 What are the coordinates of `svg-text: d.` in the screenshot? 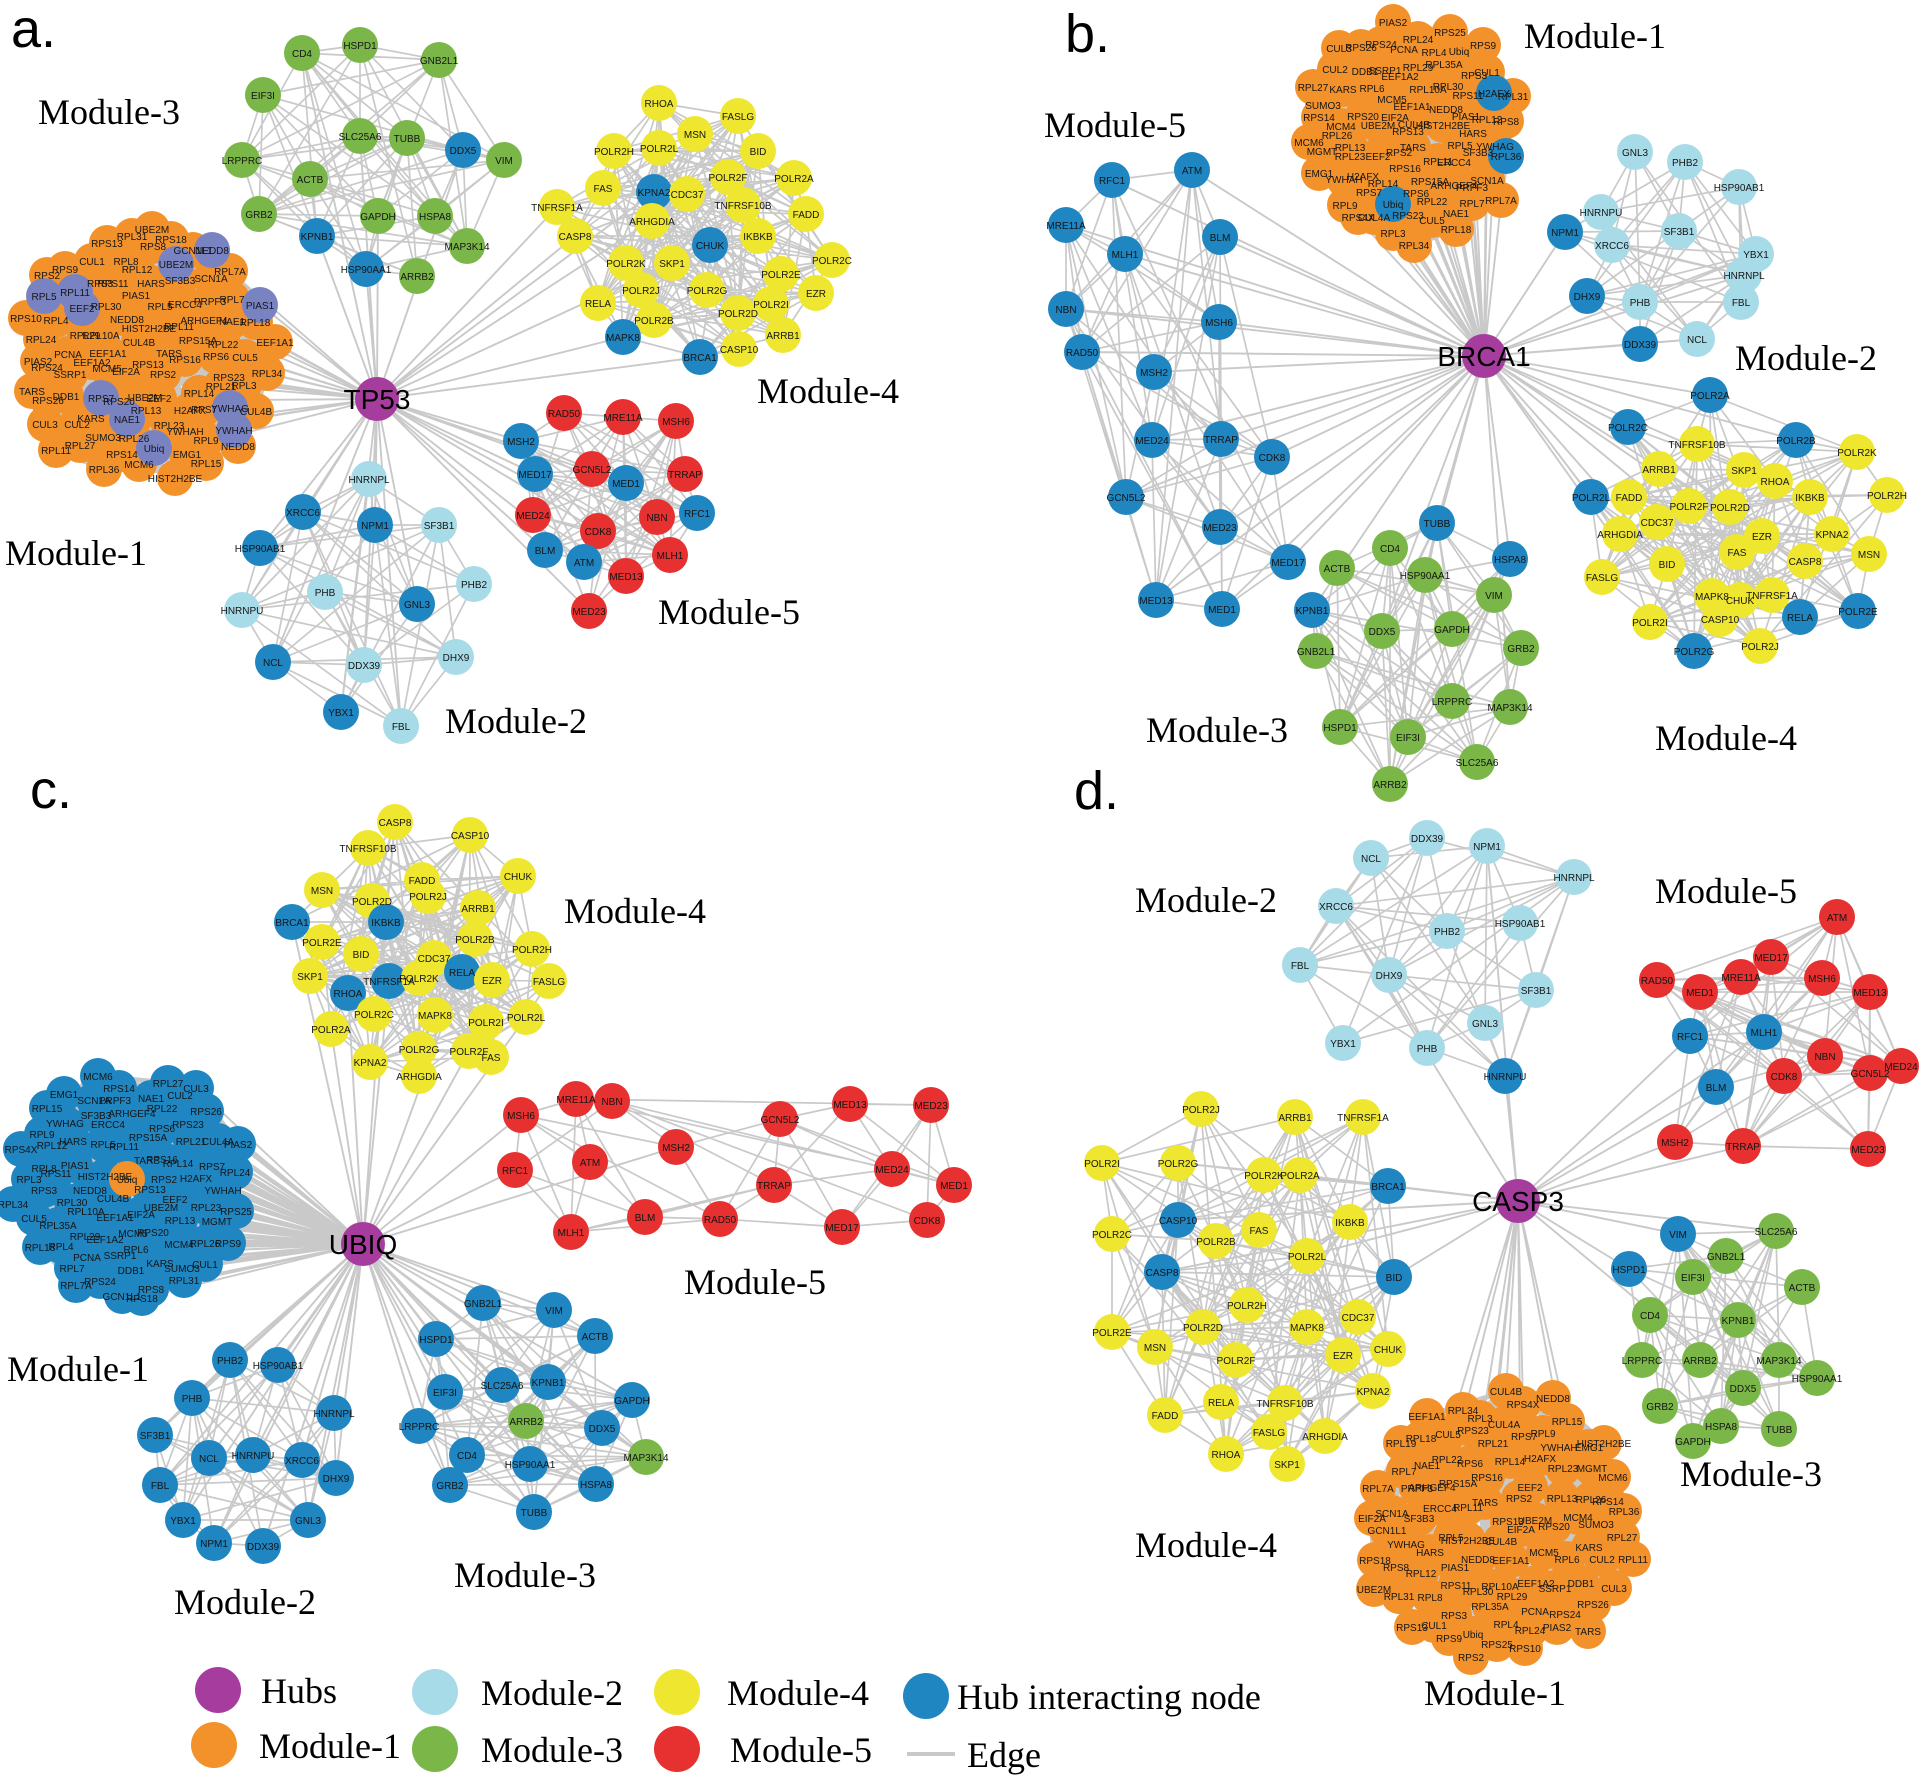 It's located at (1096, 791).